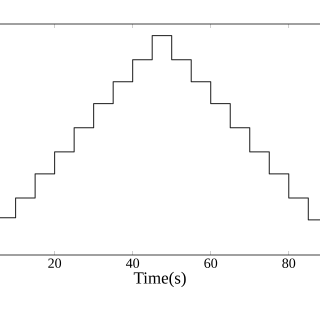 The width and height of the screenshot is (320, 320). I want to click on x-tick-label: 60, so click(211, 263).